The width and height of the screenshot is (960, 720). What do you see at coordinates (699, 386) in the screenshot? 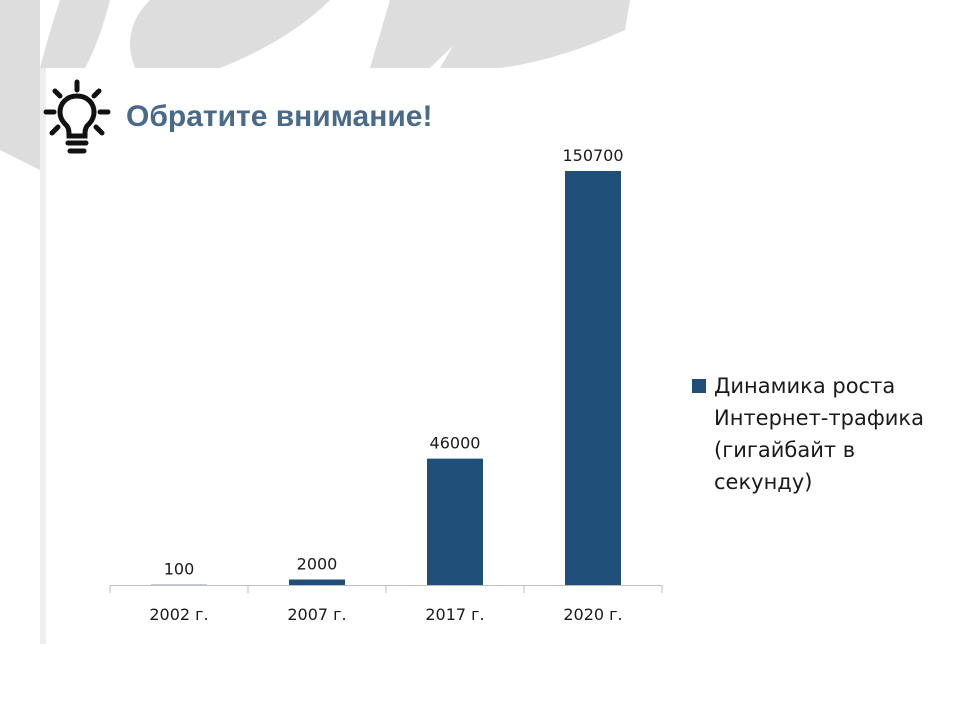
I see `legend-swatch` at bounding box center [699, 386].